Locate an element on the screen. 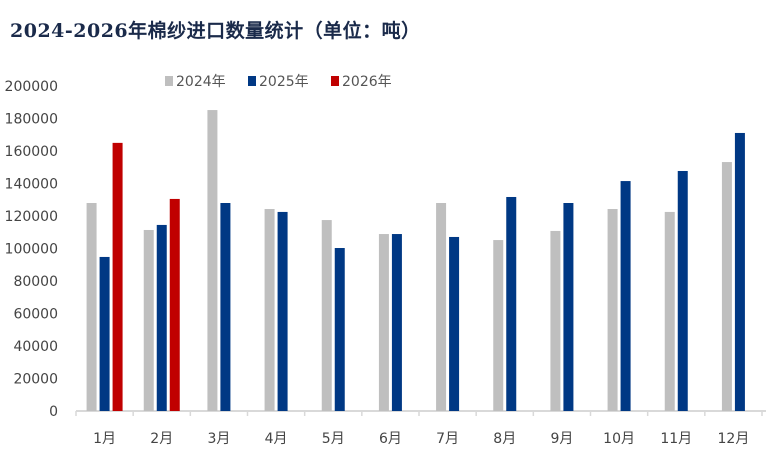 The image size is (766, 466). x-tick-label: 4月 is located at coordinates (276, 439).